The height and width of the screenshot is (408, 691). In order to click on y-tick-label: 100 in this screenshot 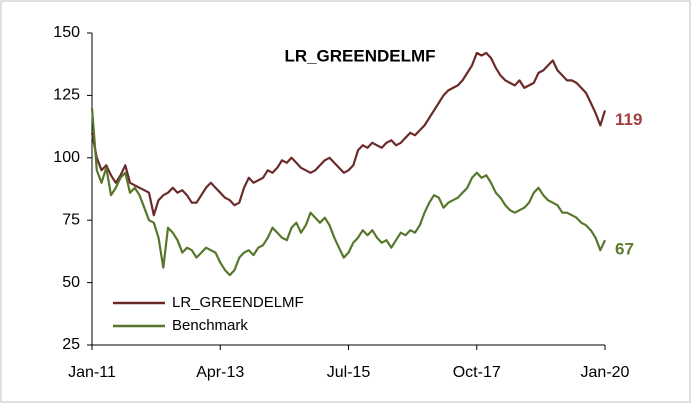, I will do `click(66, 157)`.